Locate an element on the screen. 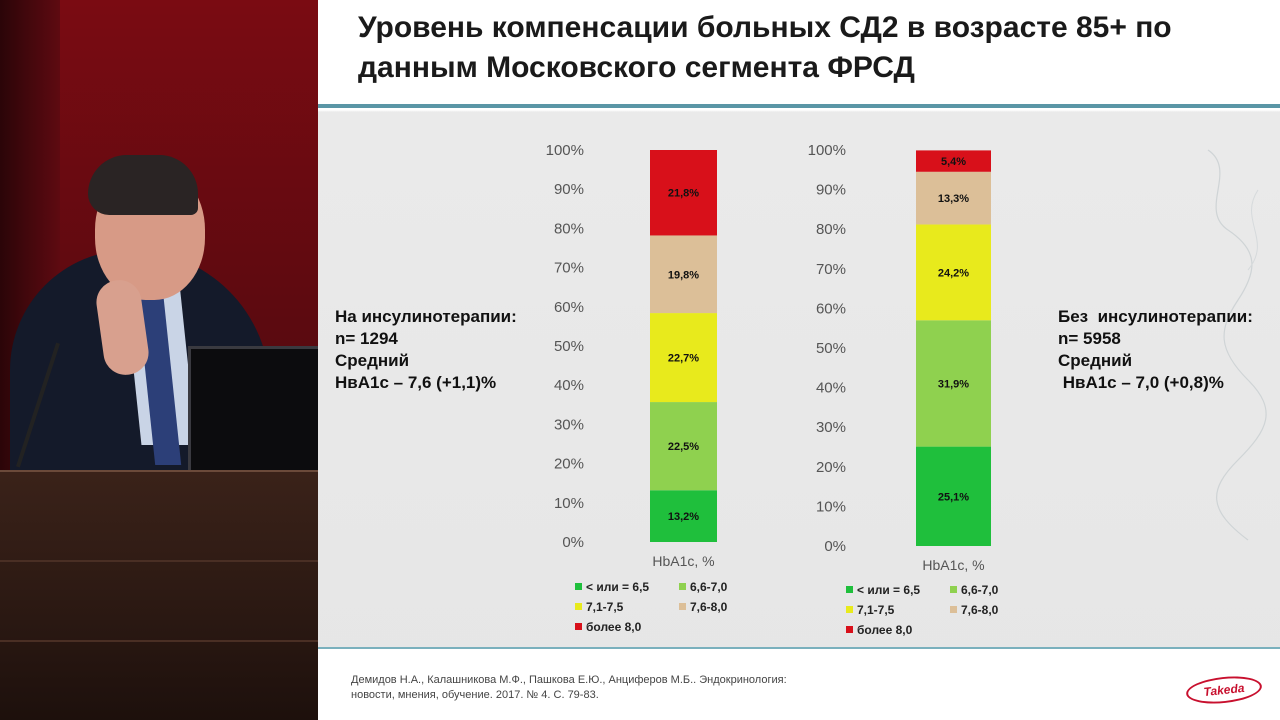  footer-divider is located at coordinates (799, 648).